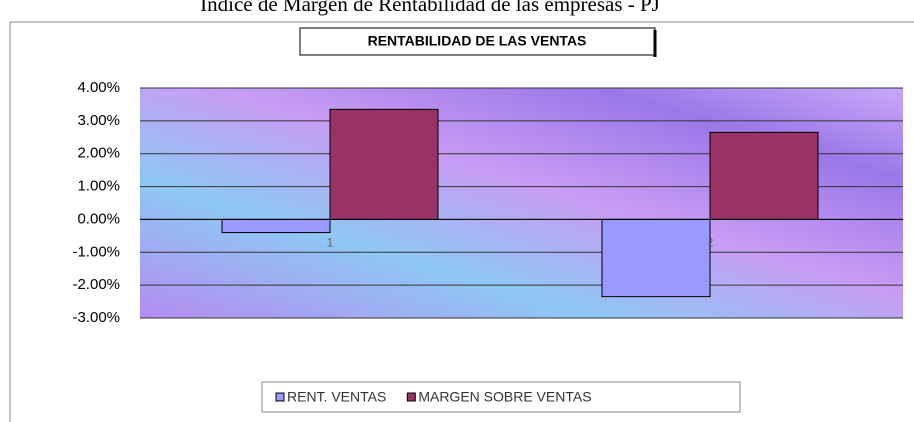  What do you see at coordinates (96, 284) in the screenshot?
I see `y-tick-label: -2.00%` at bounding box center [96, 284].